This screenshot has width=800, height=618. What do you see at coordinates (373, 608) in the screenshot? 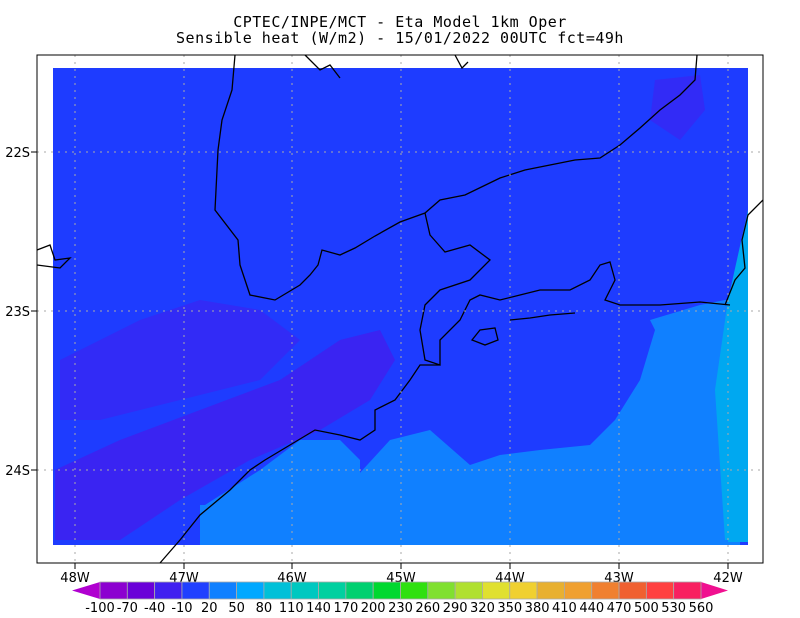
I see `colorbar-label: 200` at bounding box center [373, 608].